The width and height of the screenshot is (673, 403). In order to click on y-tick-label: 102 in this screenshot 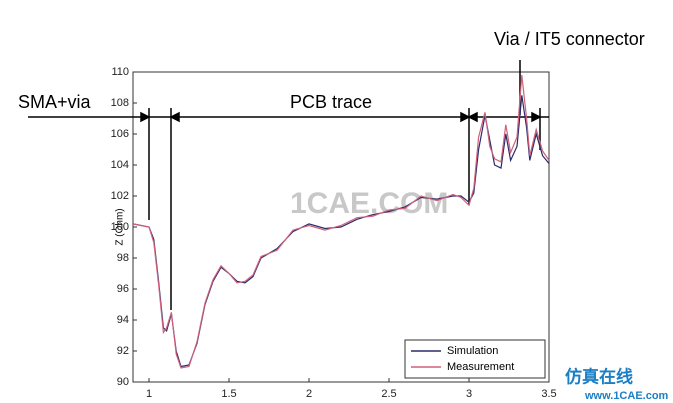, I will do `click(120, 196)`.